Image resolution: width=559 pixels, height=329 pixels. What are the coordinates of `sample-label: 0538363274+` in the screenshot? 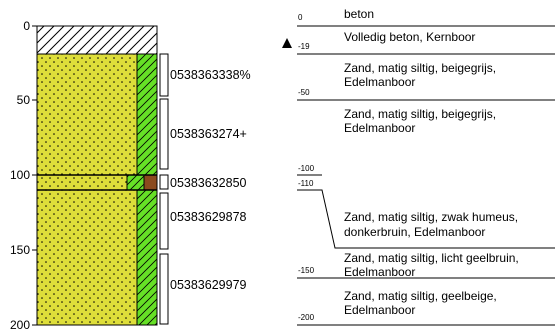 It's located at (208, 134).